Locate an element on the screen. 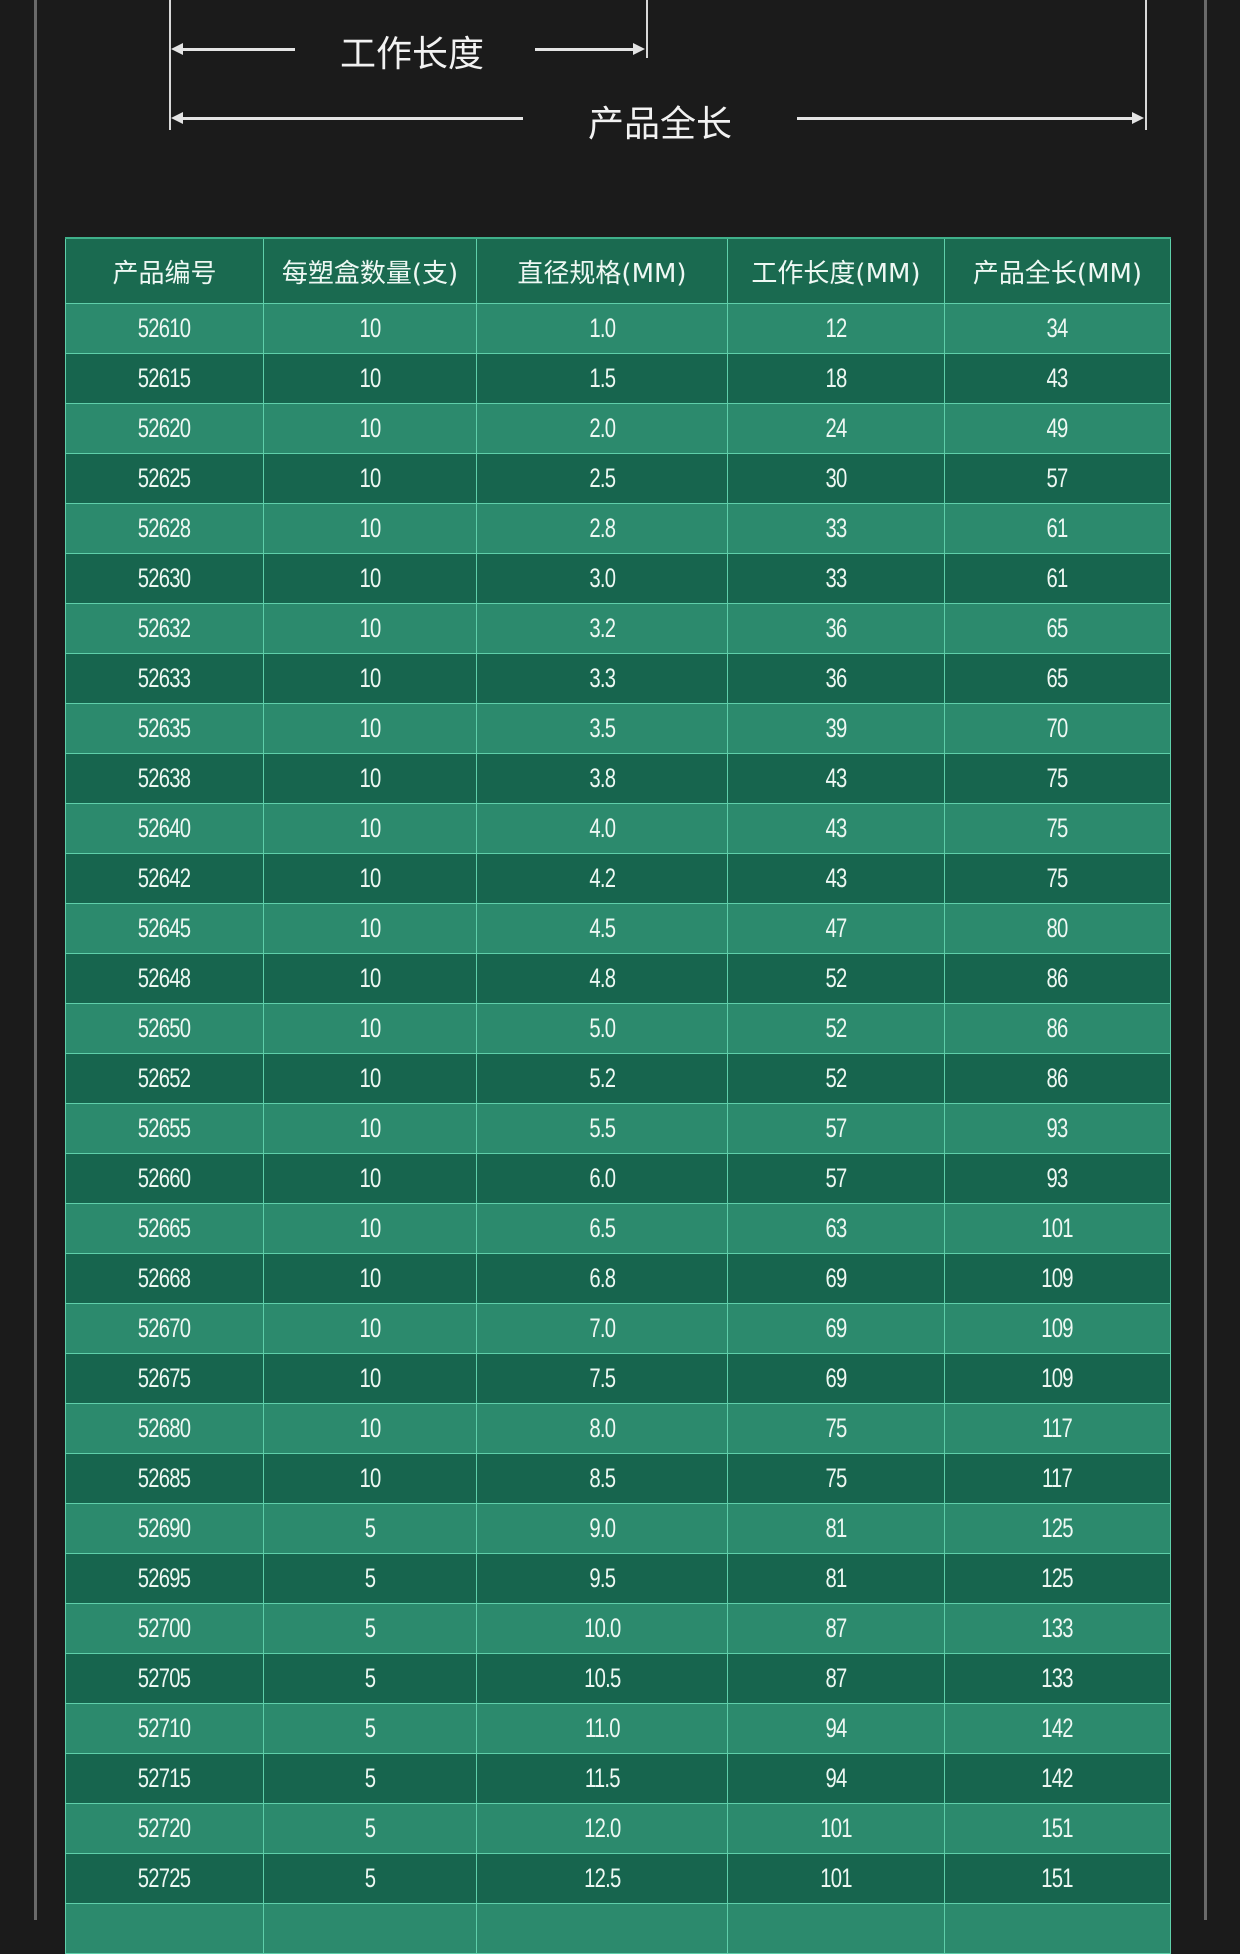  cell-value: 52620 is located at coordinates (164, 428).